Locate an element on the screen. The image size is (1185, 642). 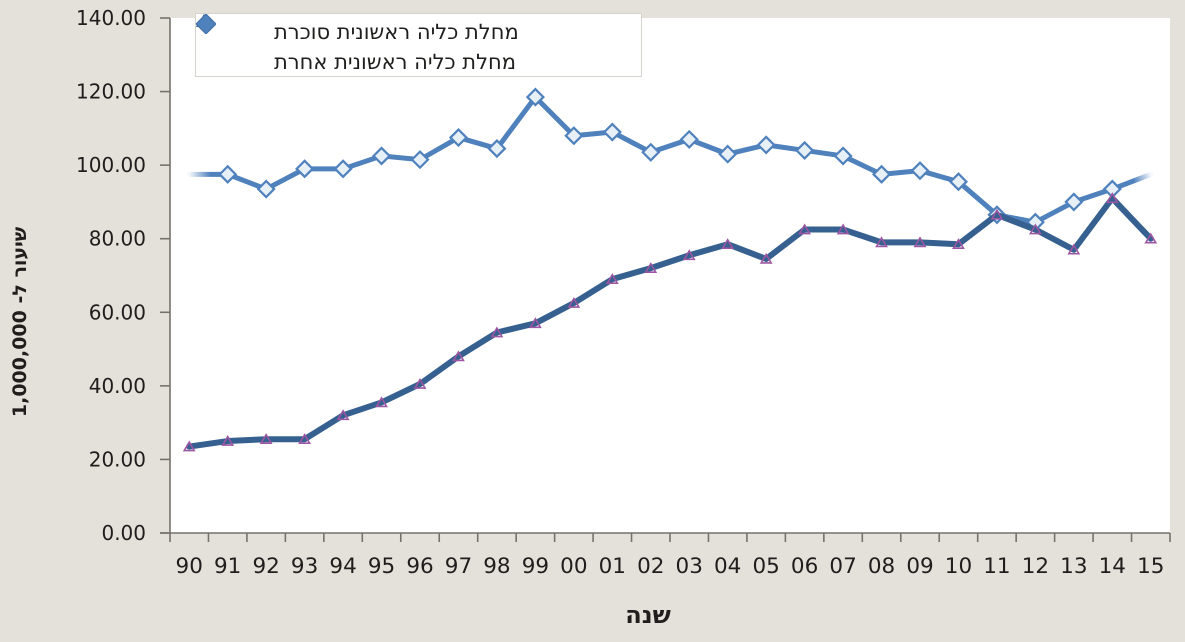
x-tick-label: 98 is located at coordinates (496, 566).